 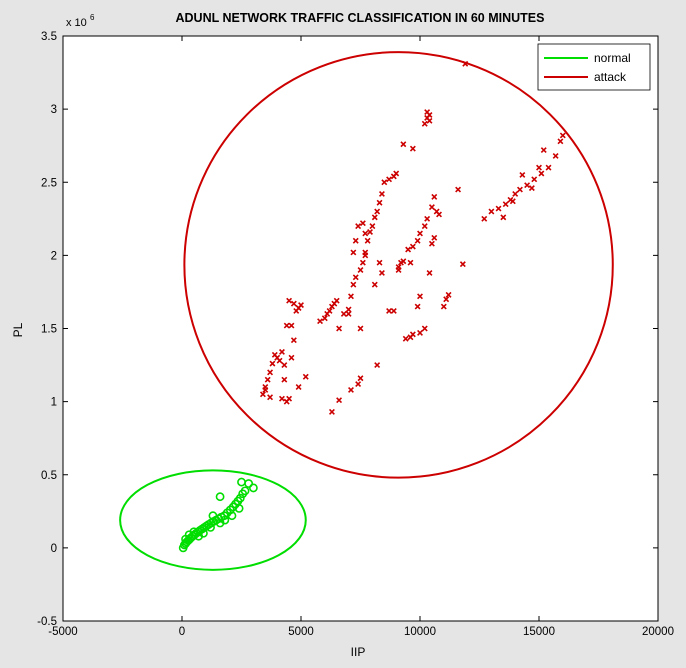 What do you see at coordinates (594, 67) in the screenshot?
I see `legend: normal attack` at bounding box center [594, 67].